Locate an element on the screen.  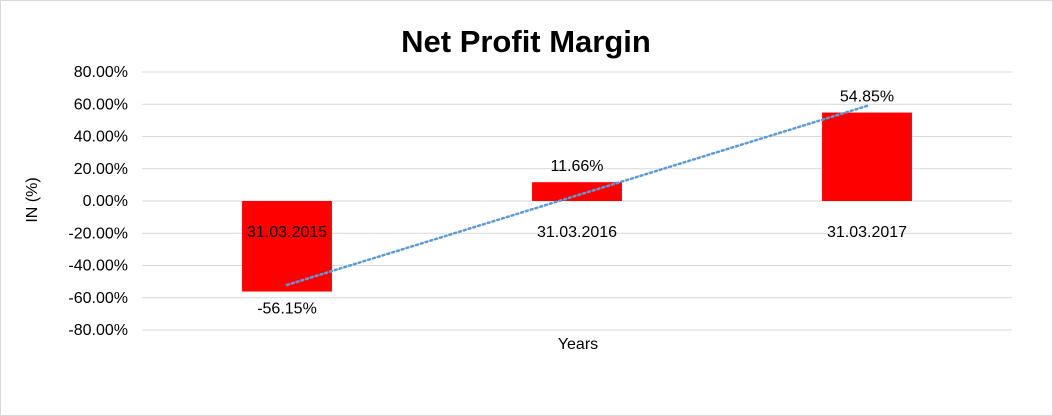
chart-title: Net Profit Margin is located at coordinates (526, 41).